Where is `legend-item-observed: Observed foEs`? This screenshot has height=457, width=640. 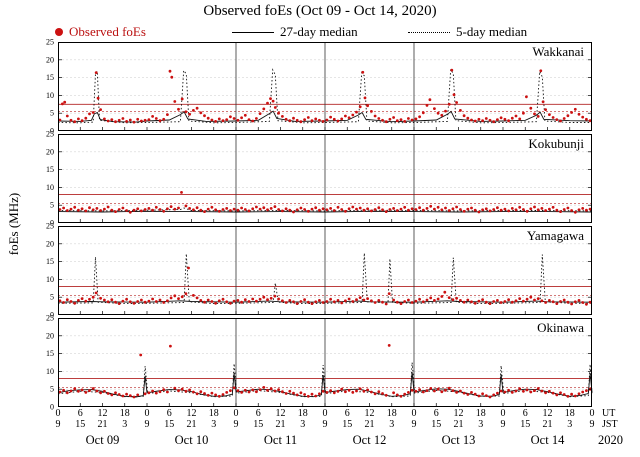 legend-item-observed: Observed foEs is located at coordinates (100, 32).